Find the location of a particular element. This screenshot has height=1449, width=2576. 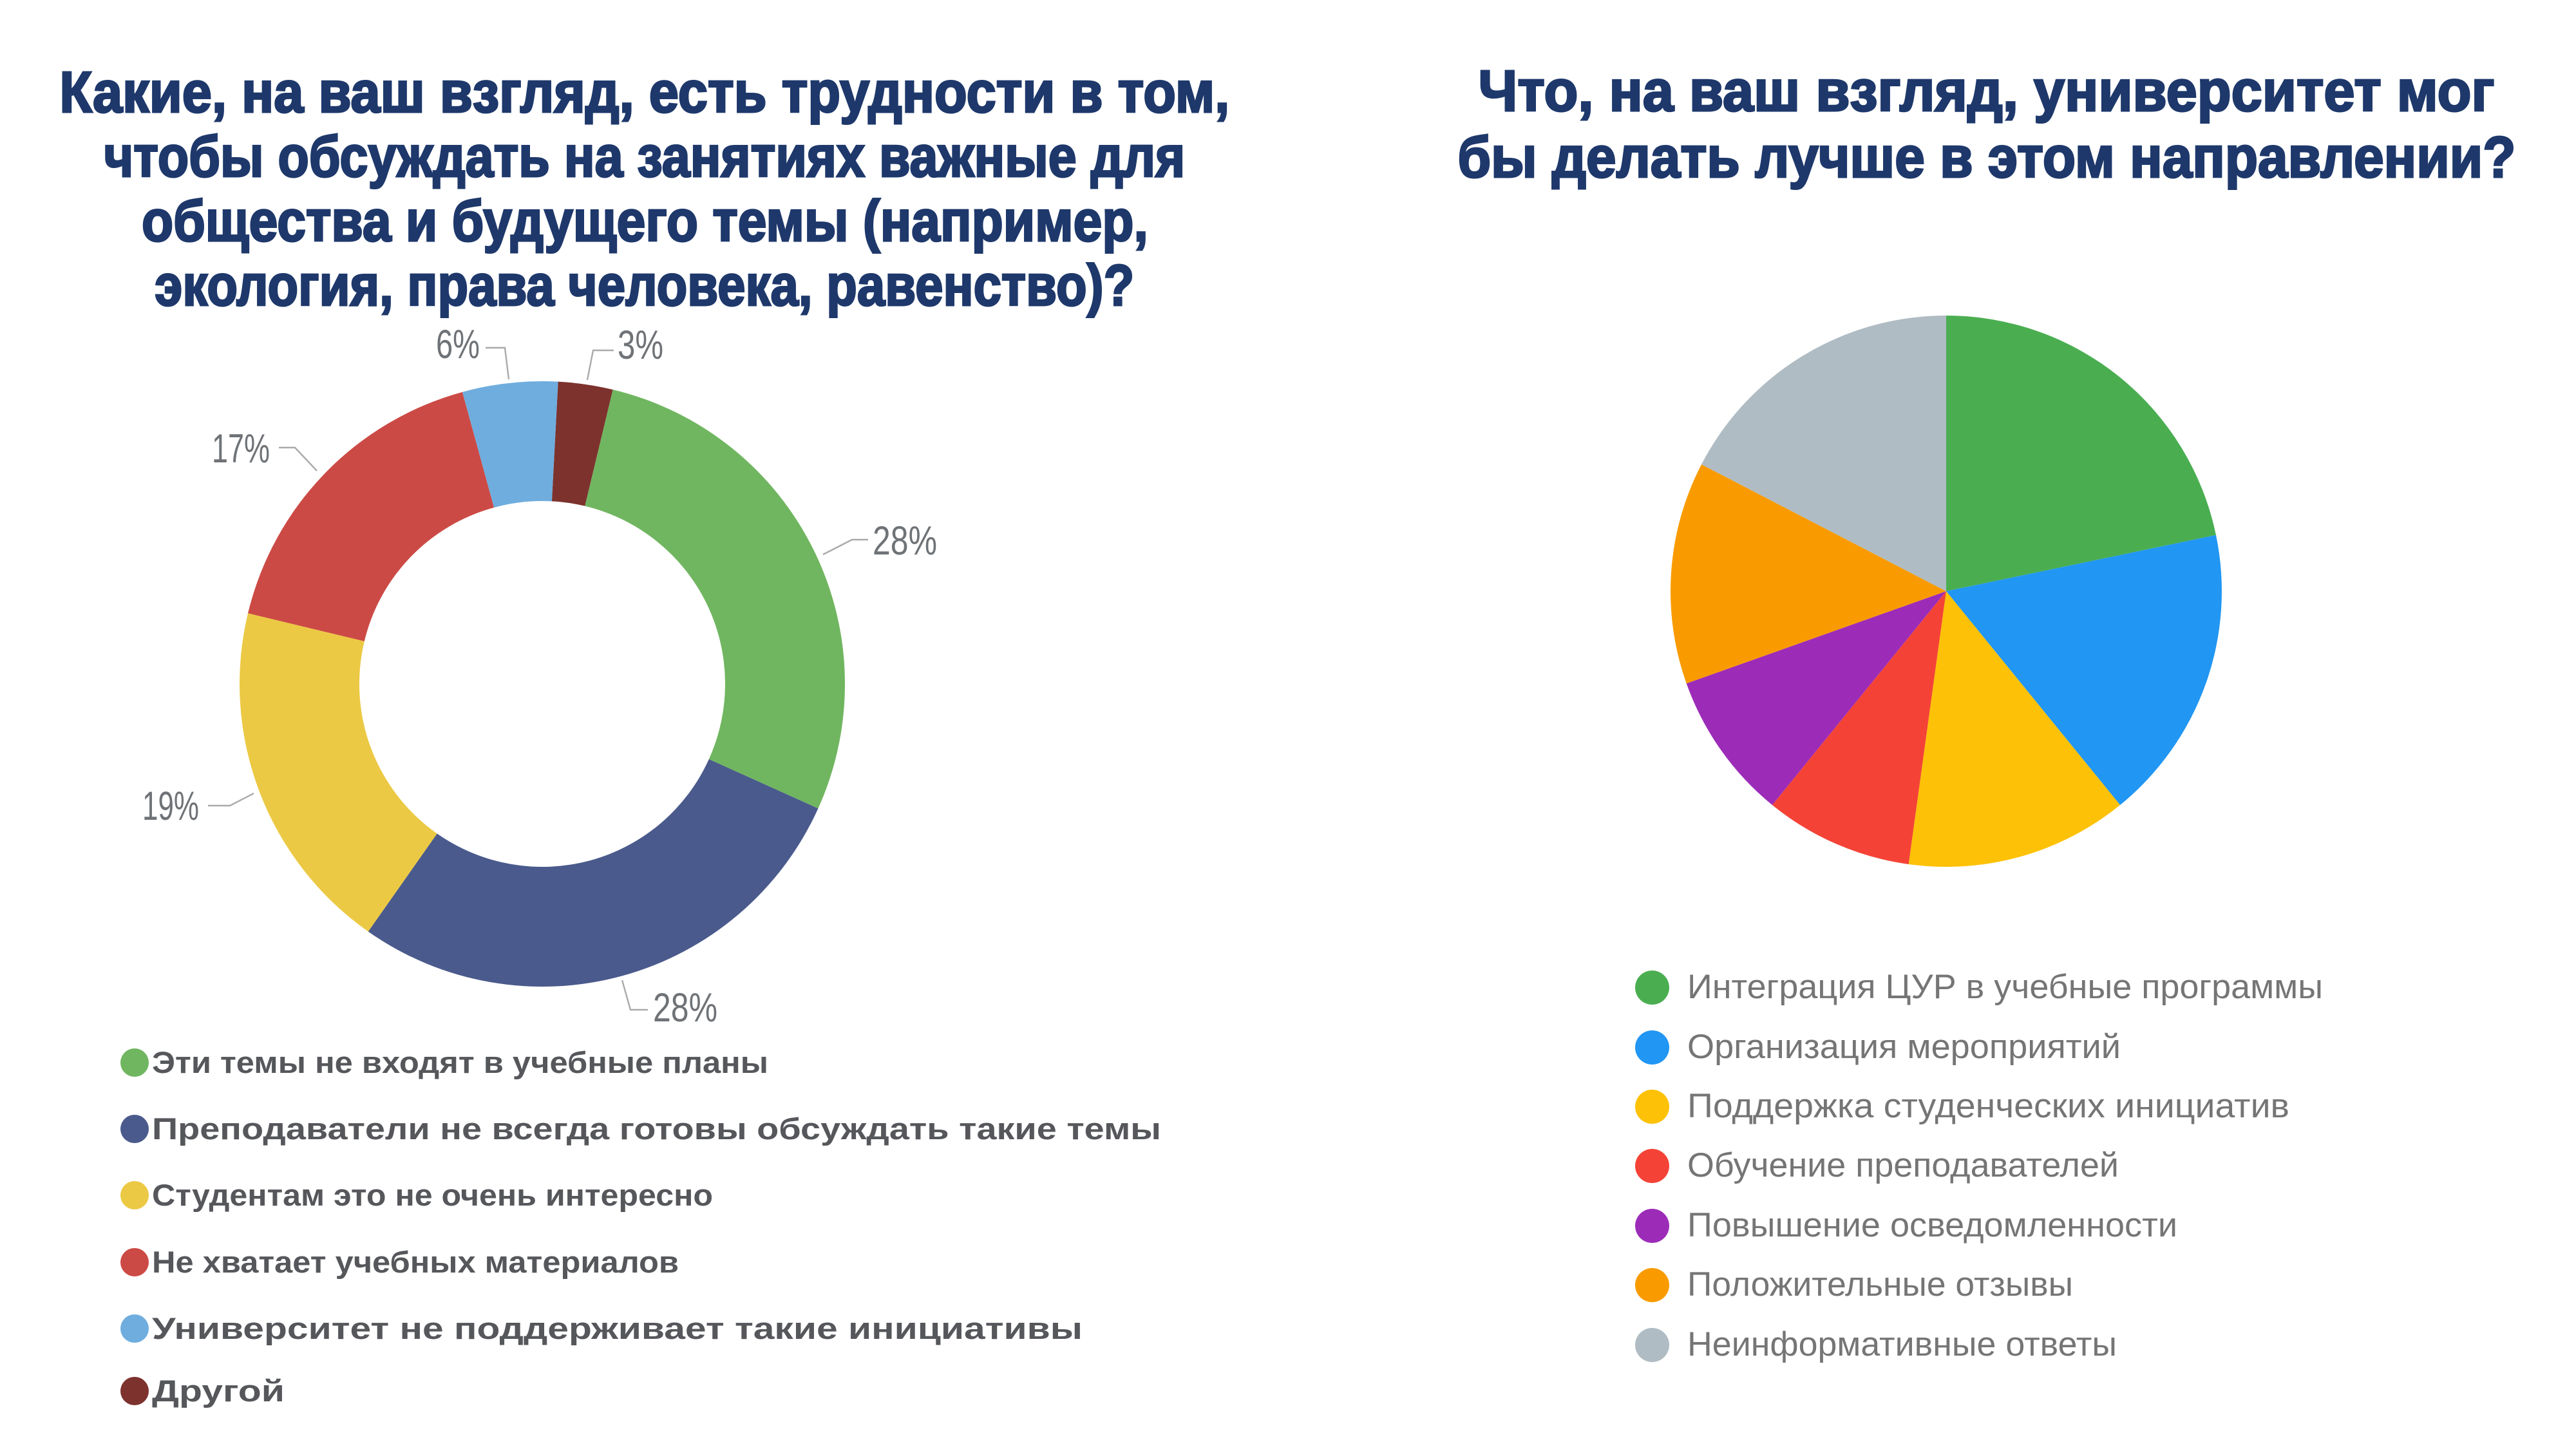

svg-text: 19% is located at coordinates (170, 807).